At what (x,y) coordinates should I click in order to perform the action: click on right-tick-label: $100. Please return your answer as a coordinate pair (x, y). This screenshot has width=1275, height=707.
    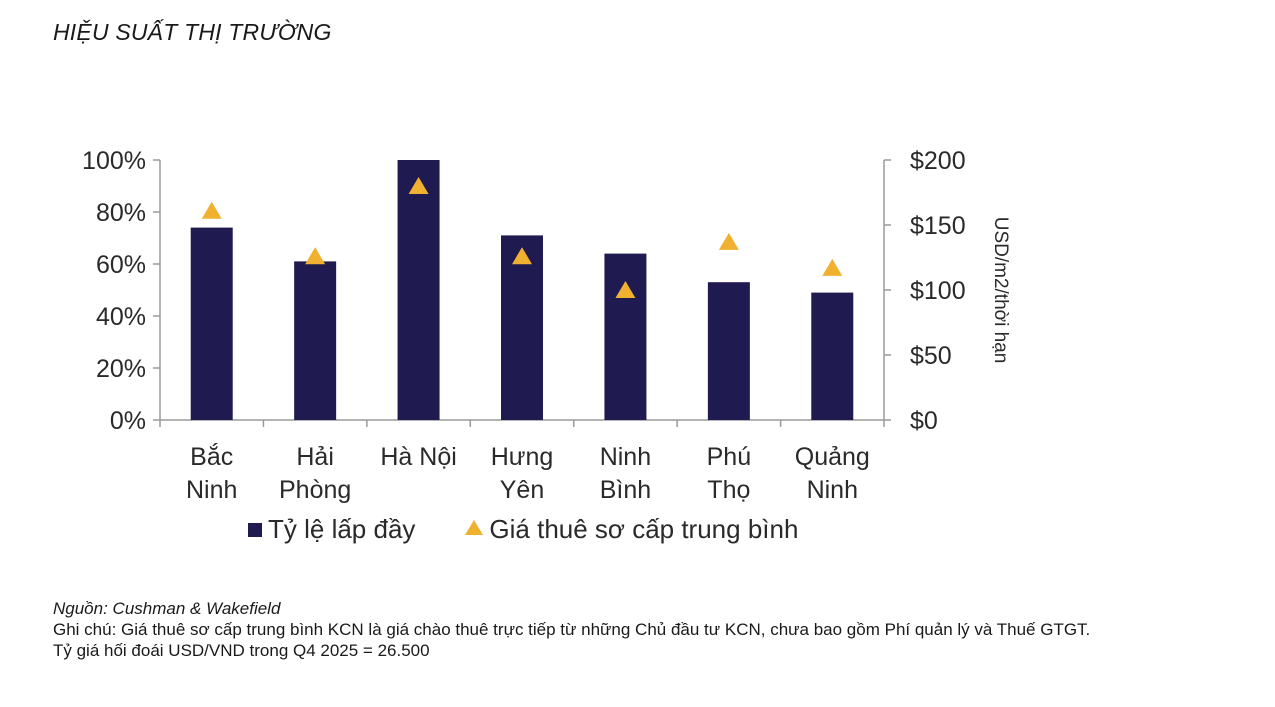
    Looking at the image, I should click on (938, 291).